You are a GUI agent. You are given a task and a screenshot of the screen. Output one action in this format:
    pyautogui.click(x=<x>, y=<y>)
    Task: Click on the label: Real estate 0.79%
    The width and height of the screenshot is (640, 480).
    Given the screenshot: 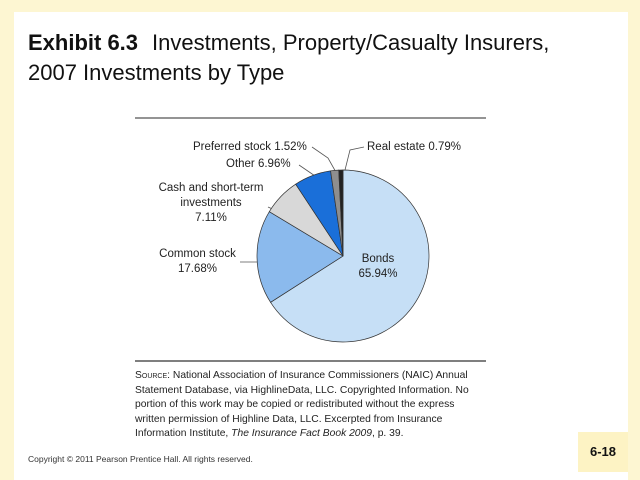 What is the action you would take?
    pyautogui.click(x=414, y=147)
    